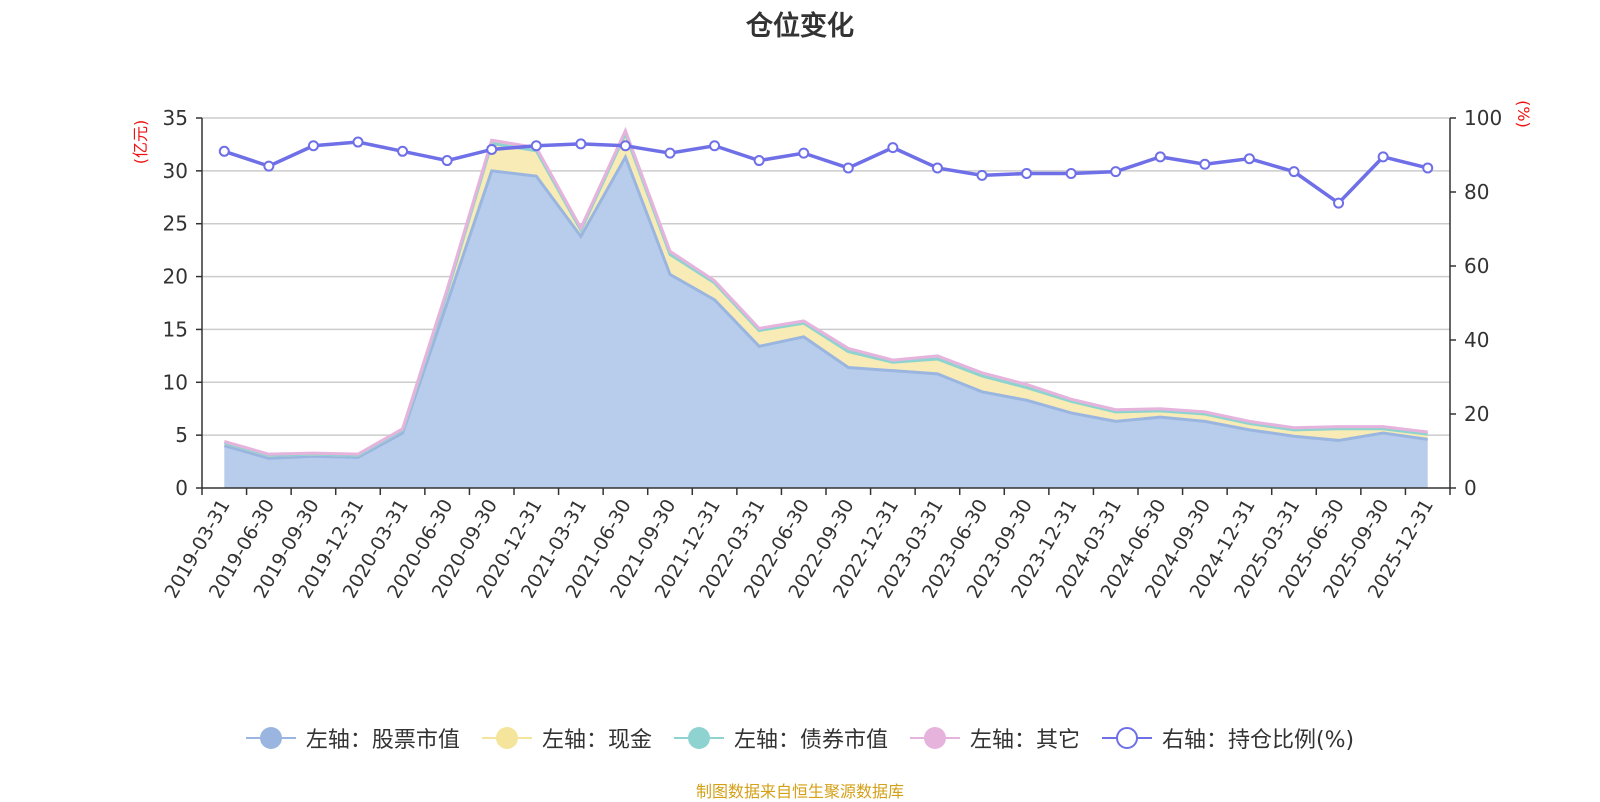  I want to click on chart-title: 仓位变化, so click(800, 26).